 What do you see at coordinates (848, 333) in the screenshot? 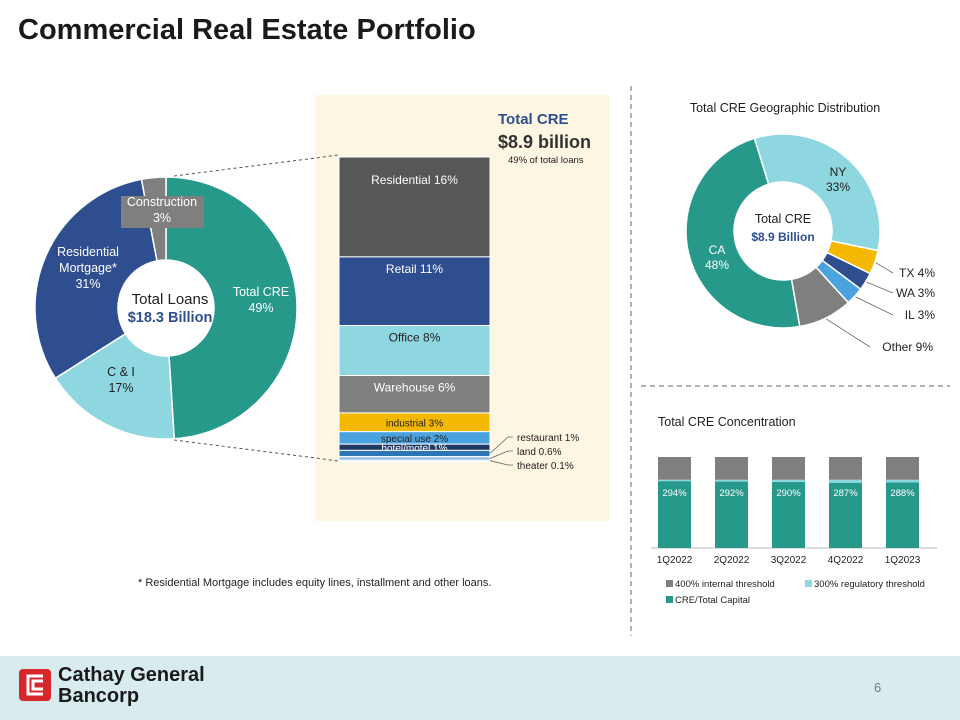
I see `geo-leader-other` at bounding box center [848, 333].